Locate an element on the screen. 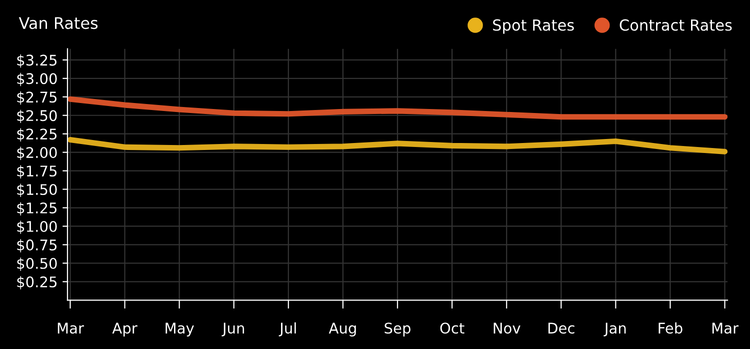 The height and width of the screenshot is (349, 750). y-tick-label: $1.50 is located at coordinates (37, 190).